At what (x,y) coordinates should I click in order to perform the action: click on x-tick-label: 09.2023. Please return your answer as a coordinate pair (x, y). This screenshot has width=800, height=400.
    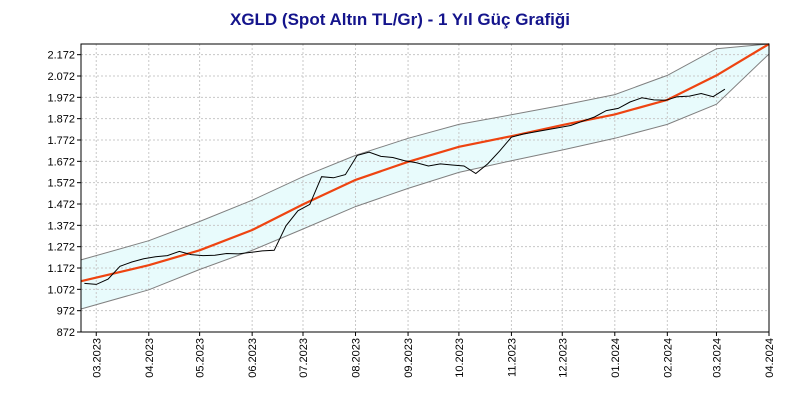
    Looking at the image, I should click on (409, 358).